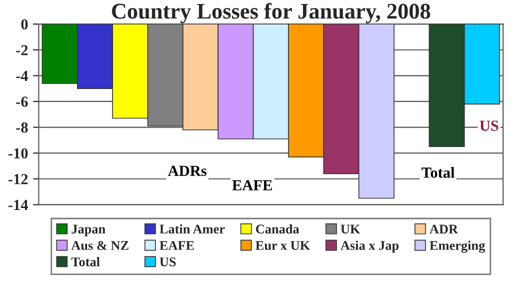 This screenshot has width=516, height=301. Describe the element at coordinates (24, 24) in the screenshot. I see `y-tick-label: 0` at that location.